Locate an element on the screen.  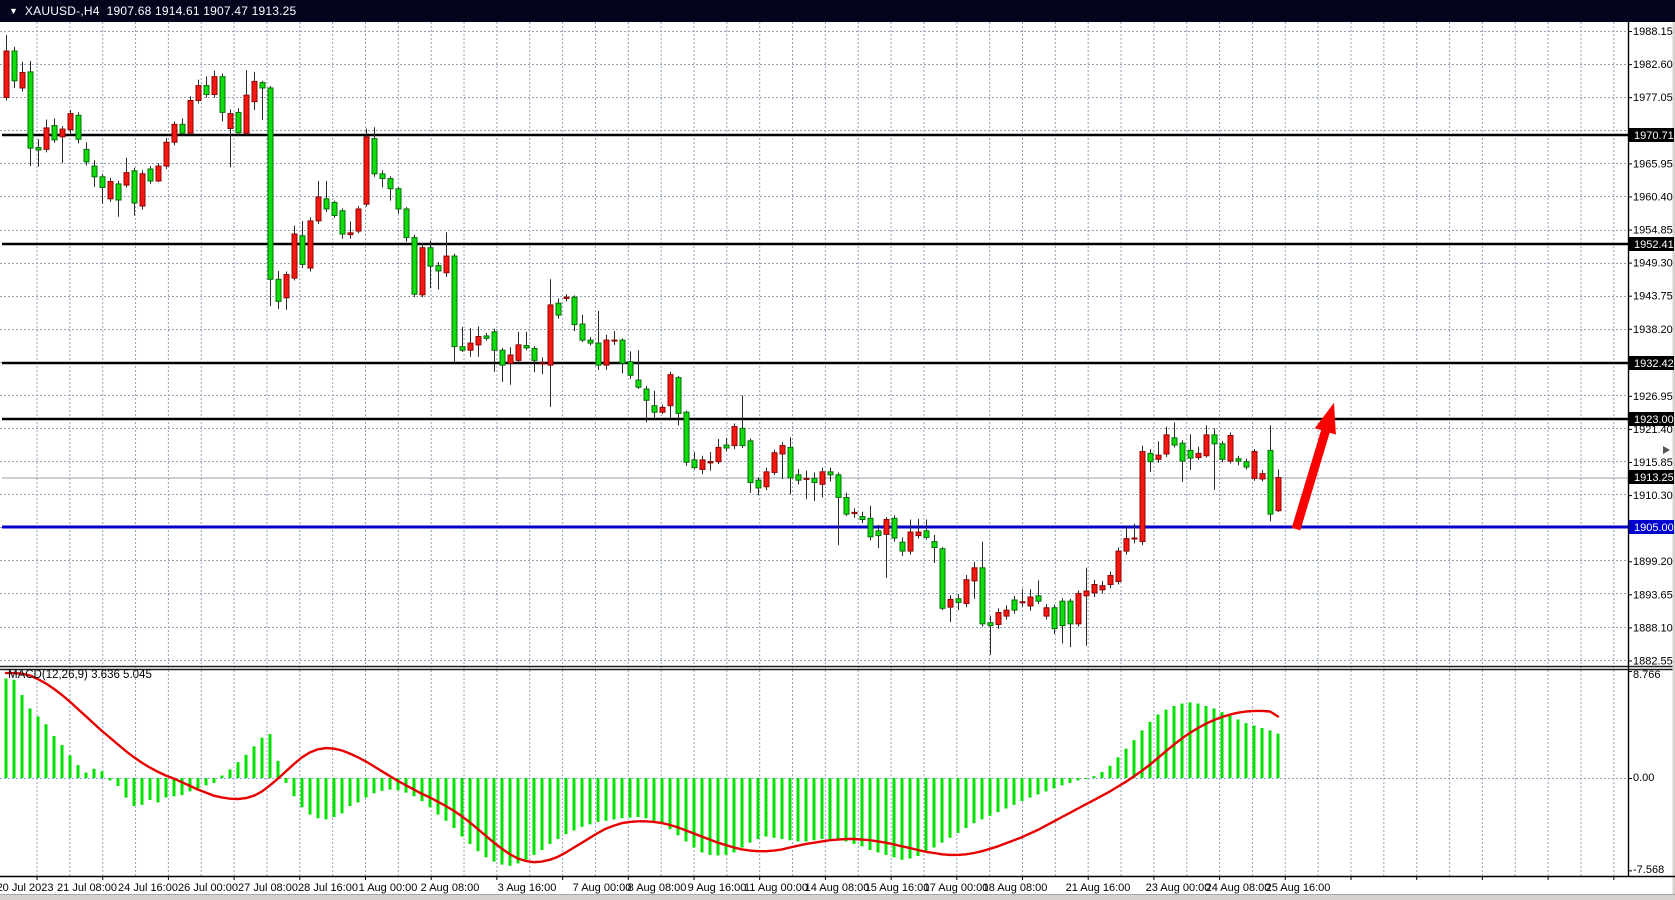
time-label: 21 Aug 16:00 is located at coordinates (1098, 888).